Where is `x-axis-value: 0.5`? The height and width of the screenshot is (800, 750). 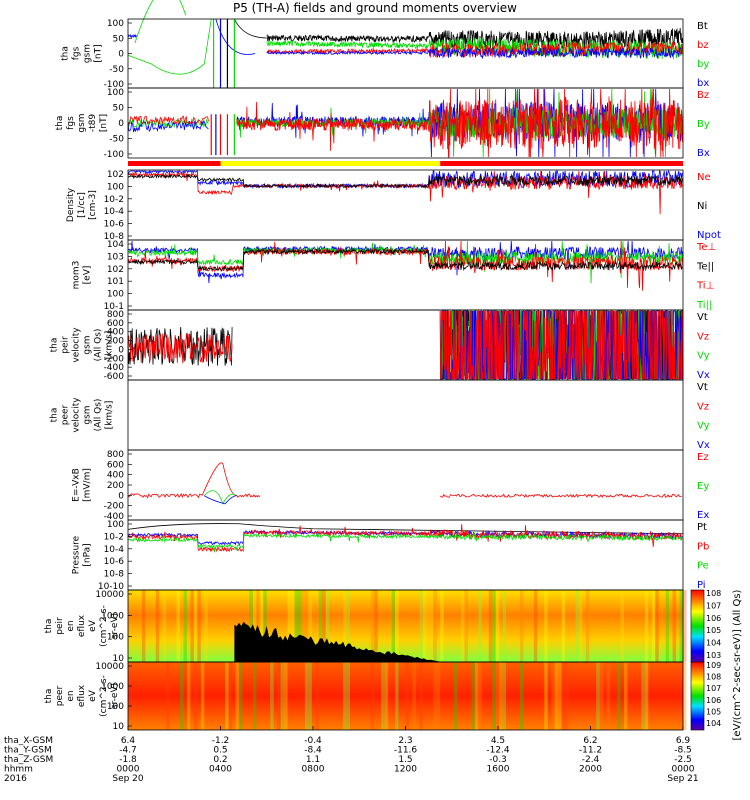
x-axis-value: 0.5 is located at coordinates (220, 751).